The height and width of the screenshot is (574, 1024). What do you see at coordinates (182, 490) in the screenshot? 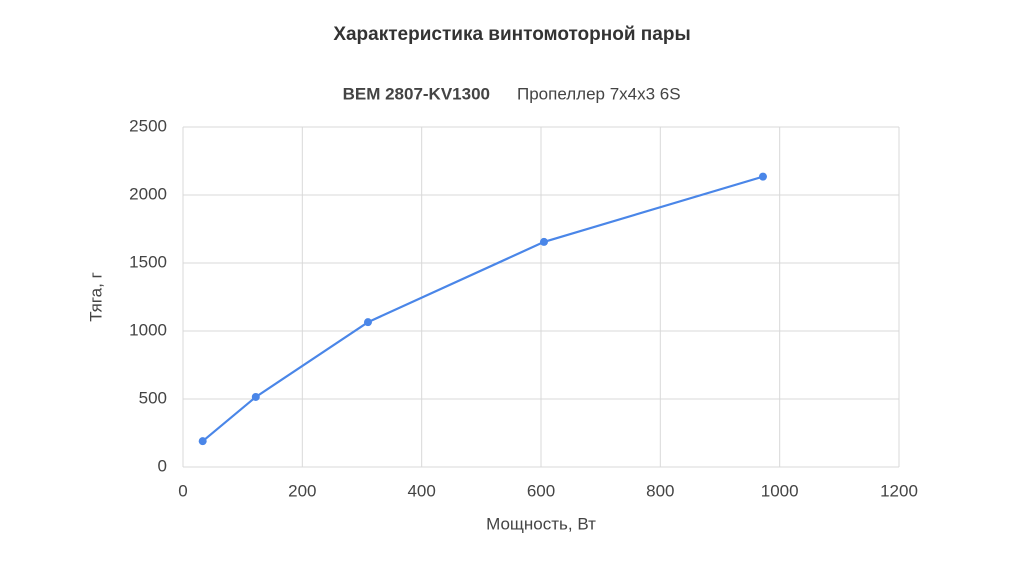
I see `x-tick-label: 0` at bounding box center [182, 490].